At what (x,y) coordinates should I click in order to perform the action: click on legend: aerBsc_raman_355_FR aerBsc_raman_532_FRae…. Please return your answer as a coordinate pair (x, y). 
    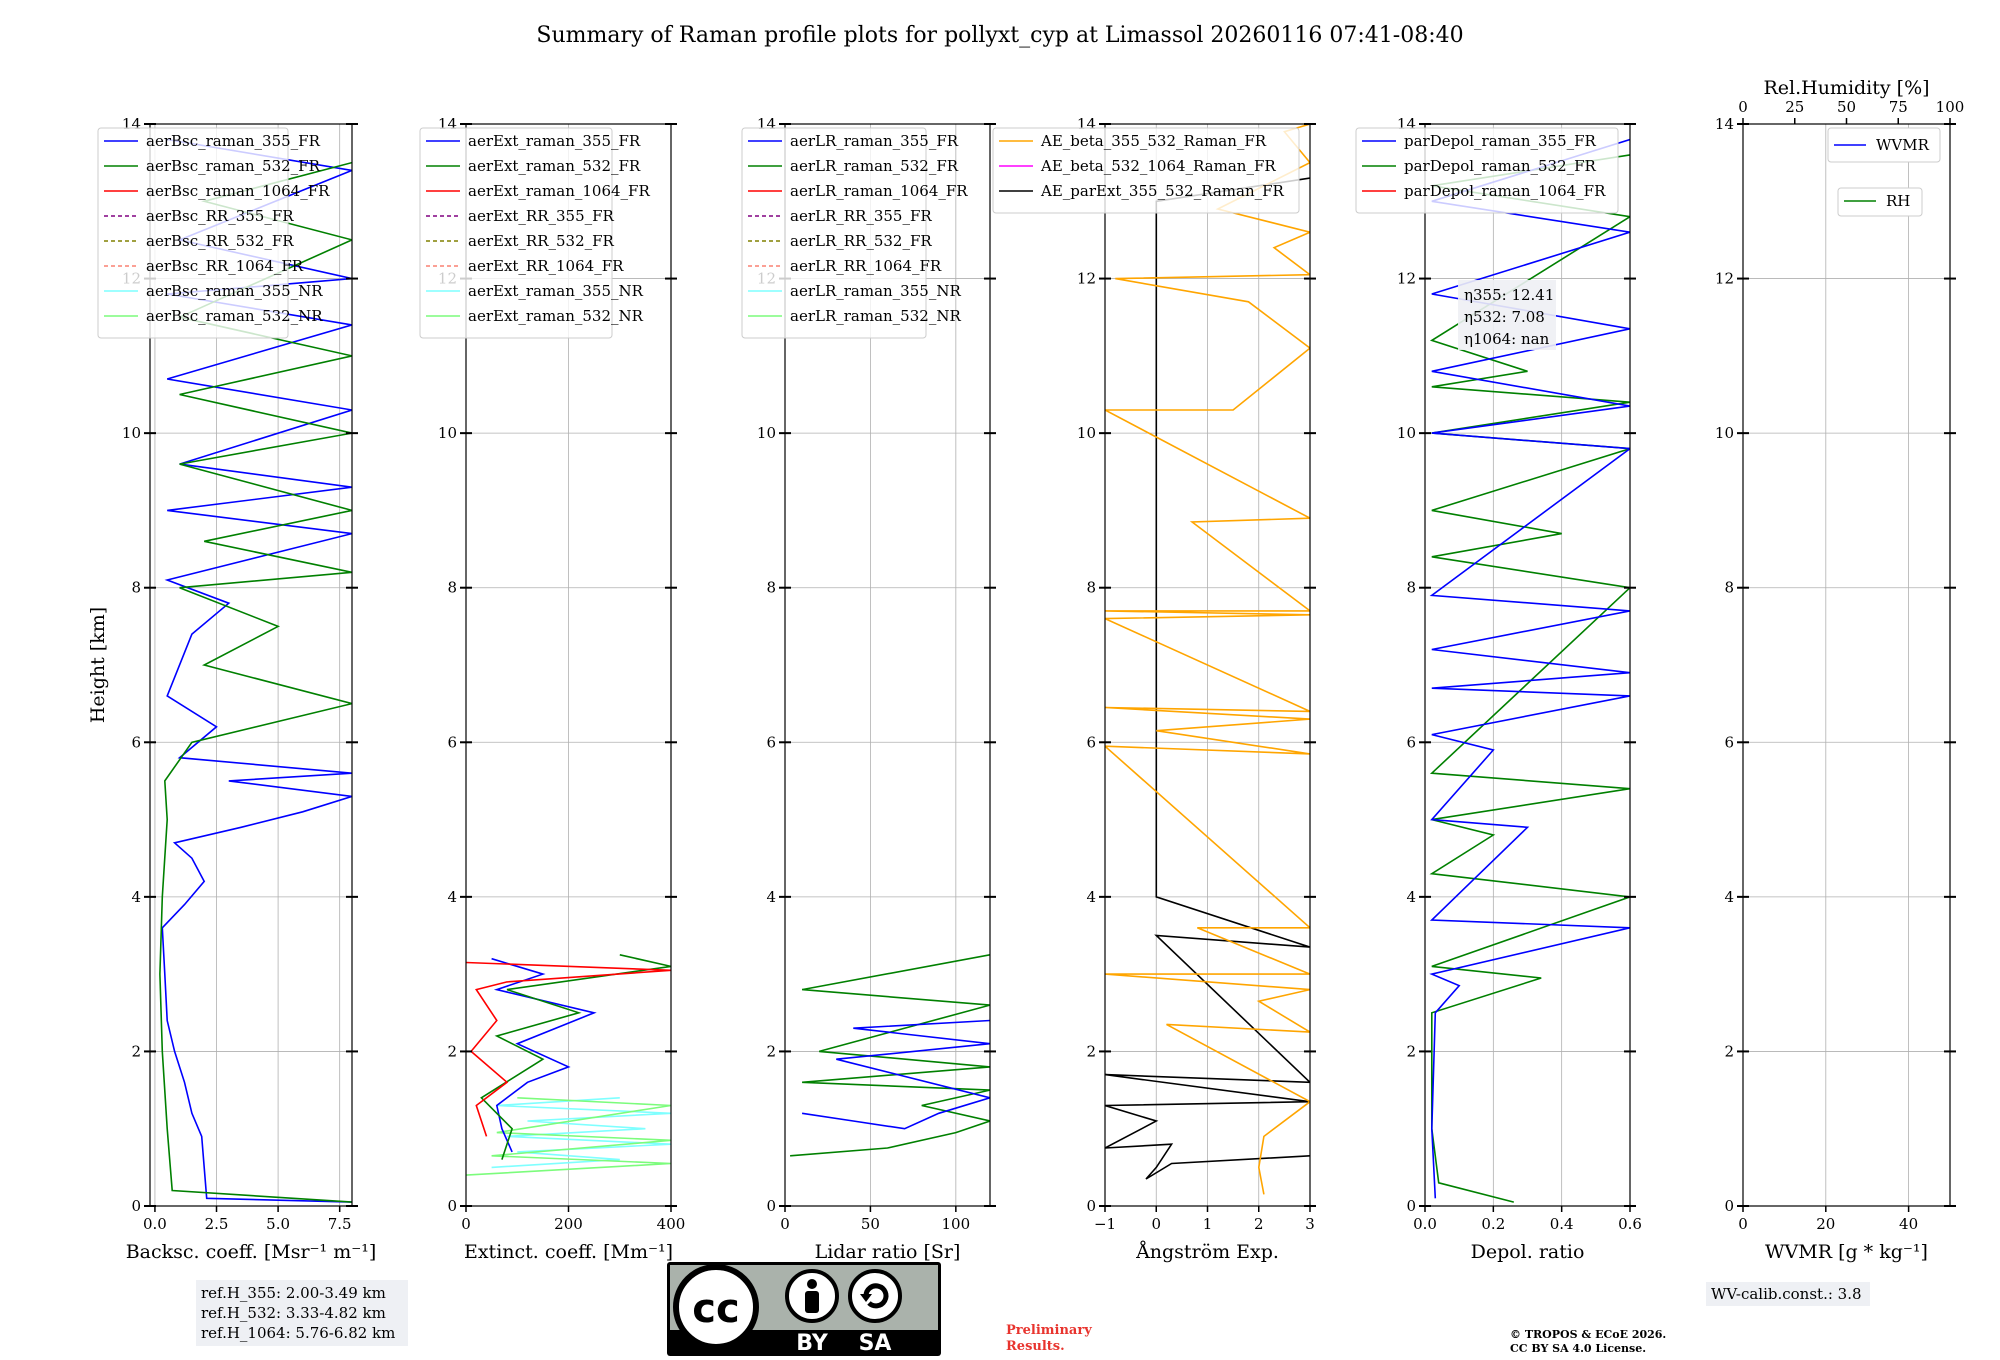
    Looking at the image, I should click on (213, 233).